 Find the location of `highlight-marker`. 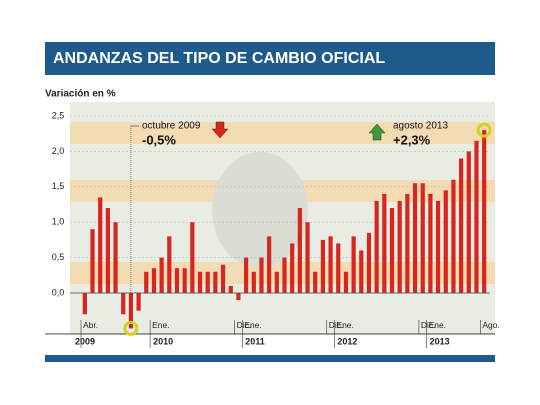

highlight-marker is located at coordinates (484, 130).